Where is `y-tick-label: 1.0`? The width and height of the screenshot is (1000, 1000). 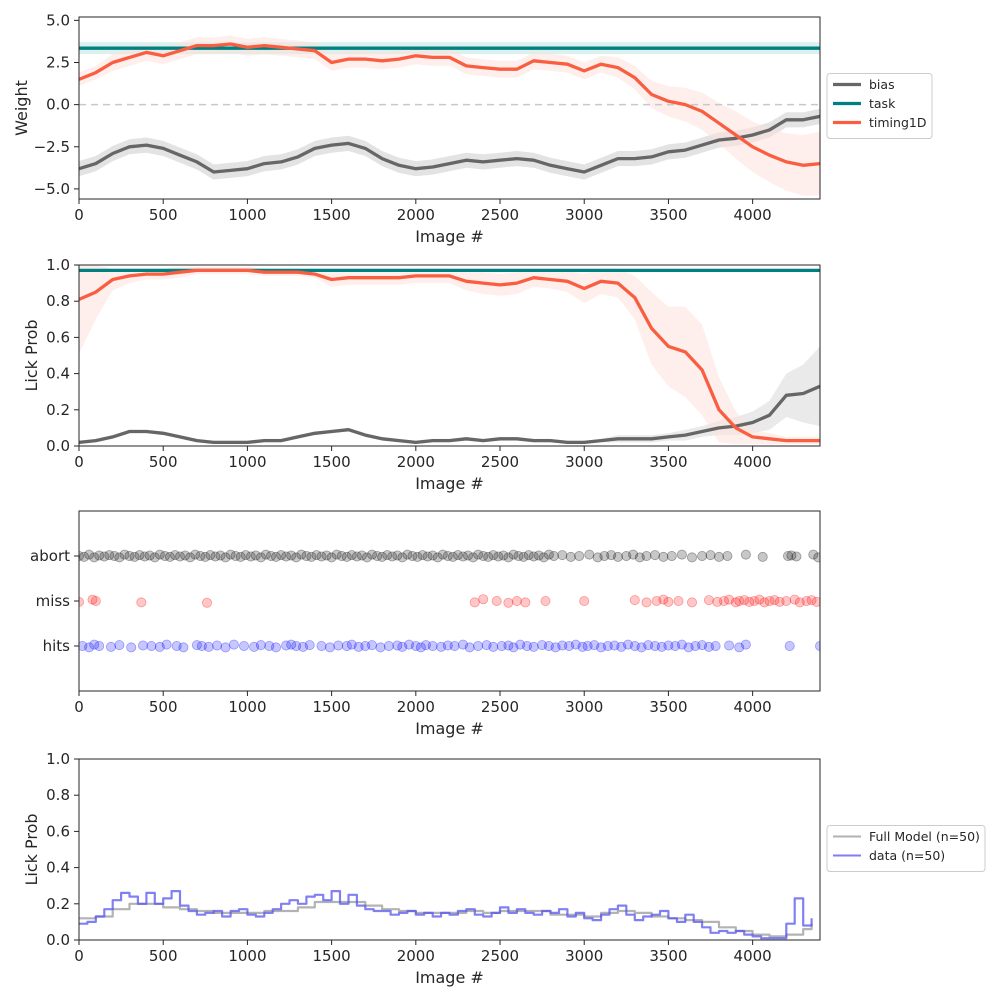 y-tick-label: 1.0 is located at coordinates (58, 759).